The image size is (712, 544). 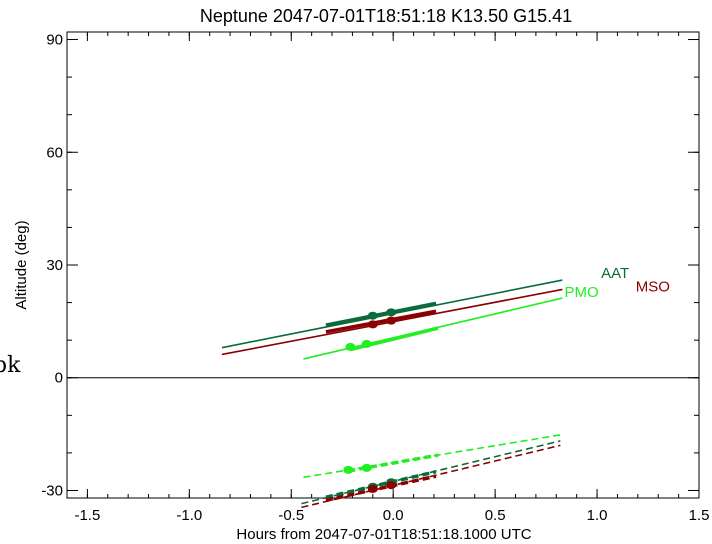 What do you see at coordinates (383, 534) in the screenshot?
I see `x-axis-label: Hours from 2047-07-01T18:51:18.1000 UTC` at bounding box center [383, 534].